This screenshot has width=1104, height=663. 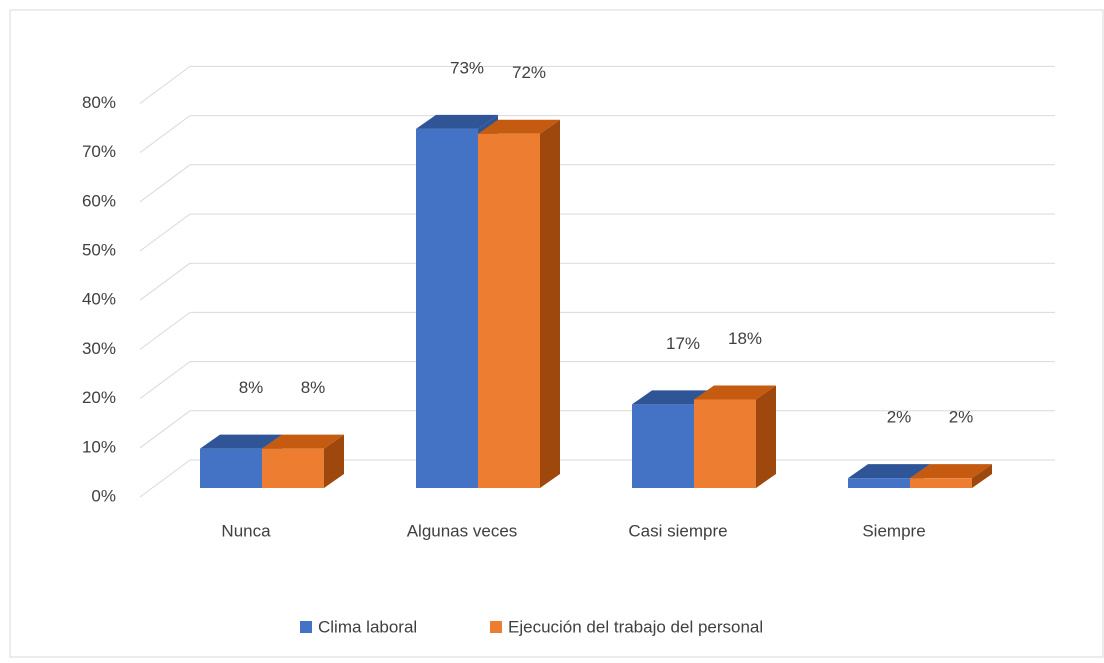 I want to click on y-tick-label: 0%, so click(x=103, y=495).